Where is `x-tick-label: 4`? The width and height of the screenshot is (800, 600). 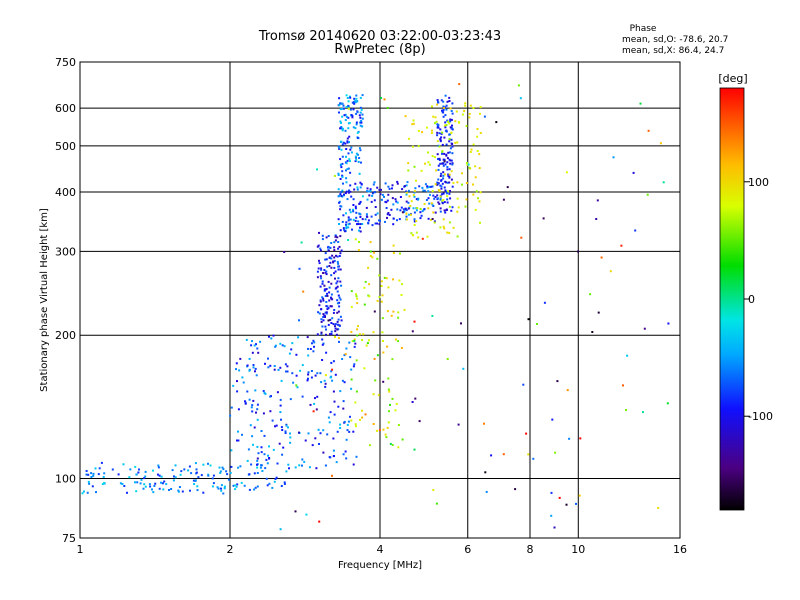
x-tick-label: 4 is located at coordinates (380, 549).